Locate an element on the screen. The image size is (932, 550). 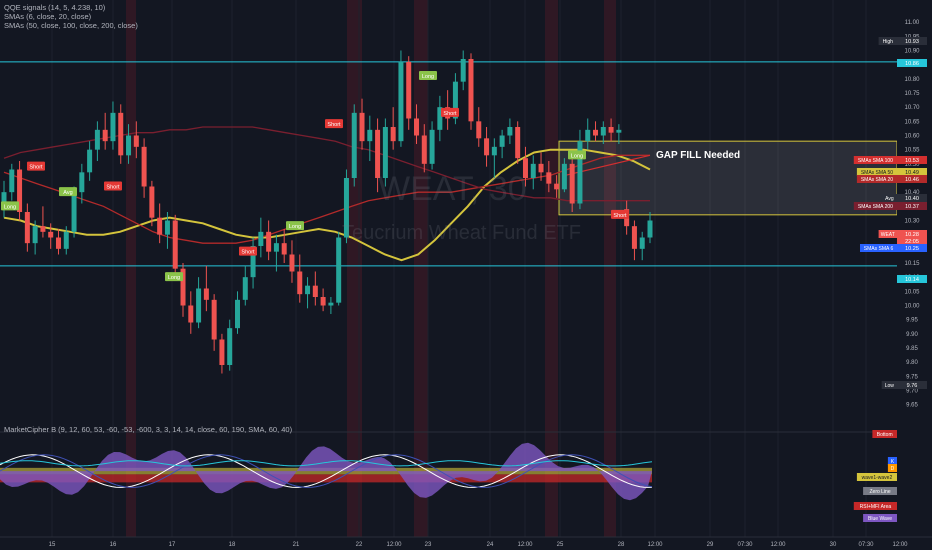
oscillator-label-name: D is located at coordinates (893, 469).